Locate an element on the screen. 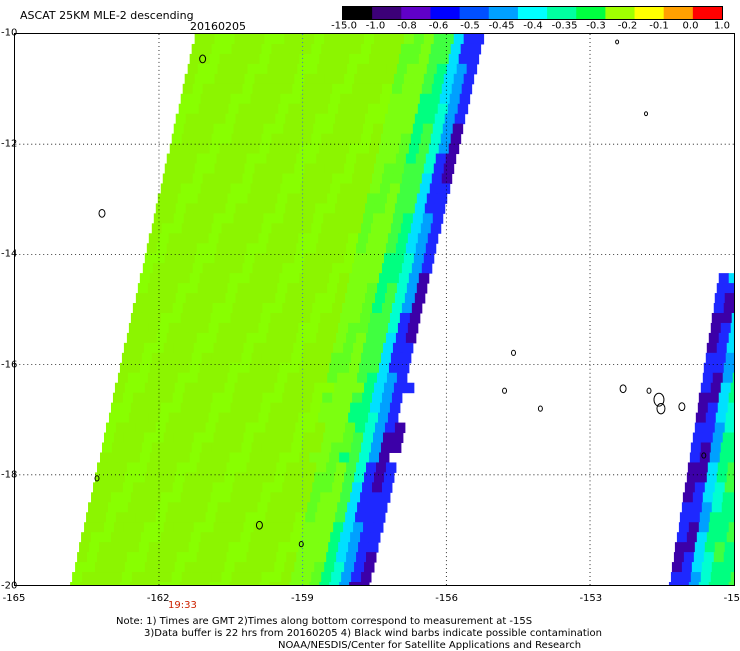 This screenshot has height=651, width=740. island-outline is located at coordinates (661, 408).